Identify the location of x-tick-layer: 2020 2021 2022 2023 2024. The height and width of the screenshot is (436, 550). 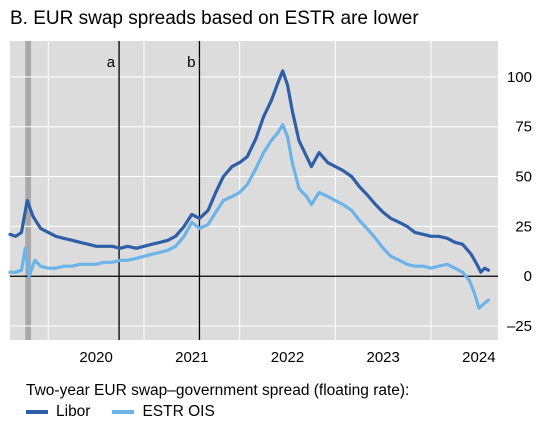
(287, 357).